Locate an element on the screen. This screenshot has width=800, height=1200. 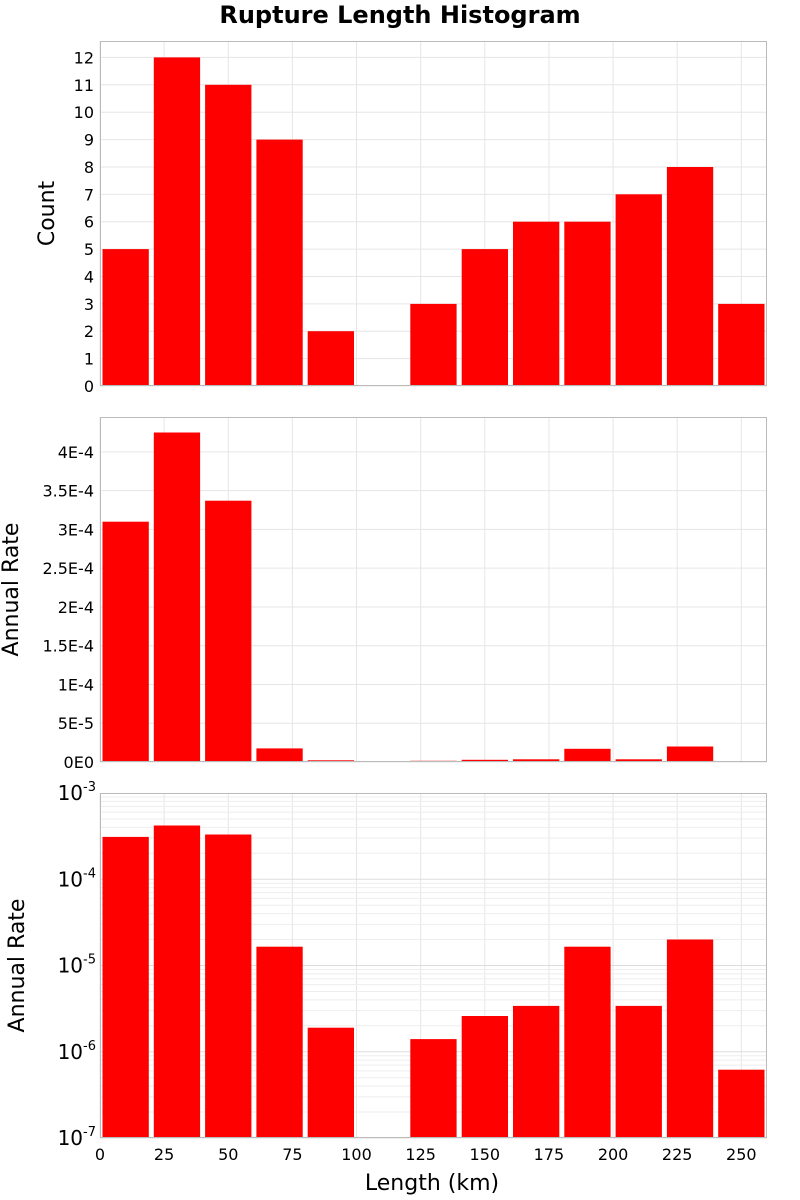
chart-title: Rupture Length Histogram is located at coordinates (399, 15).